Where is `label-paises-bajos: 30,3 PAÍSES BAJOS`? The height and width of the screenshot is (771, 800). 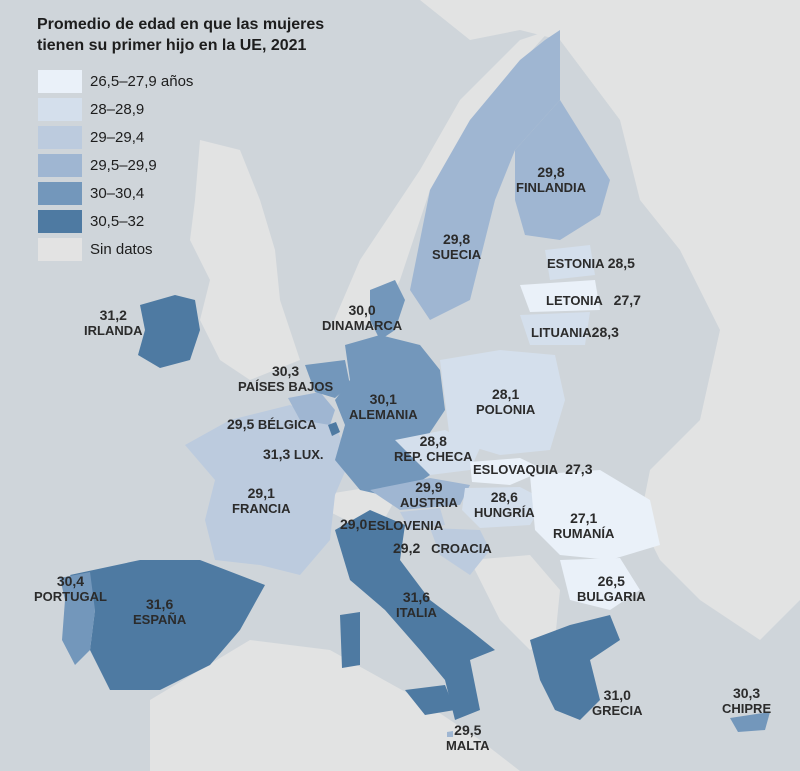 label-paises-bajos: 30,3 PAÍSES BAJOS is located at coordinates (285, 379).